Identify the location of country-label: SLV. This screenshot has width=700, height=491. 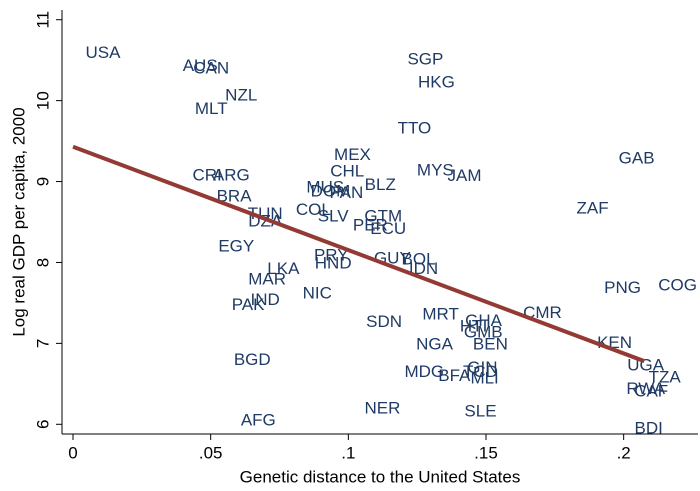
(334, 216).